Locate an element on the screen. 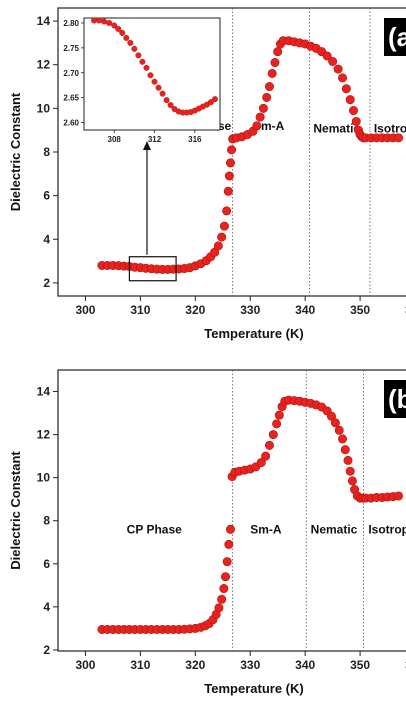 The image size is (406, 718). inset-y-tick-label: 2.75 is located at coordinates (71, 48).